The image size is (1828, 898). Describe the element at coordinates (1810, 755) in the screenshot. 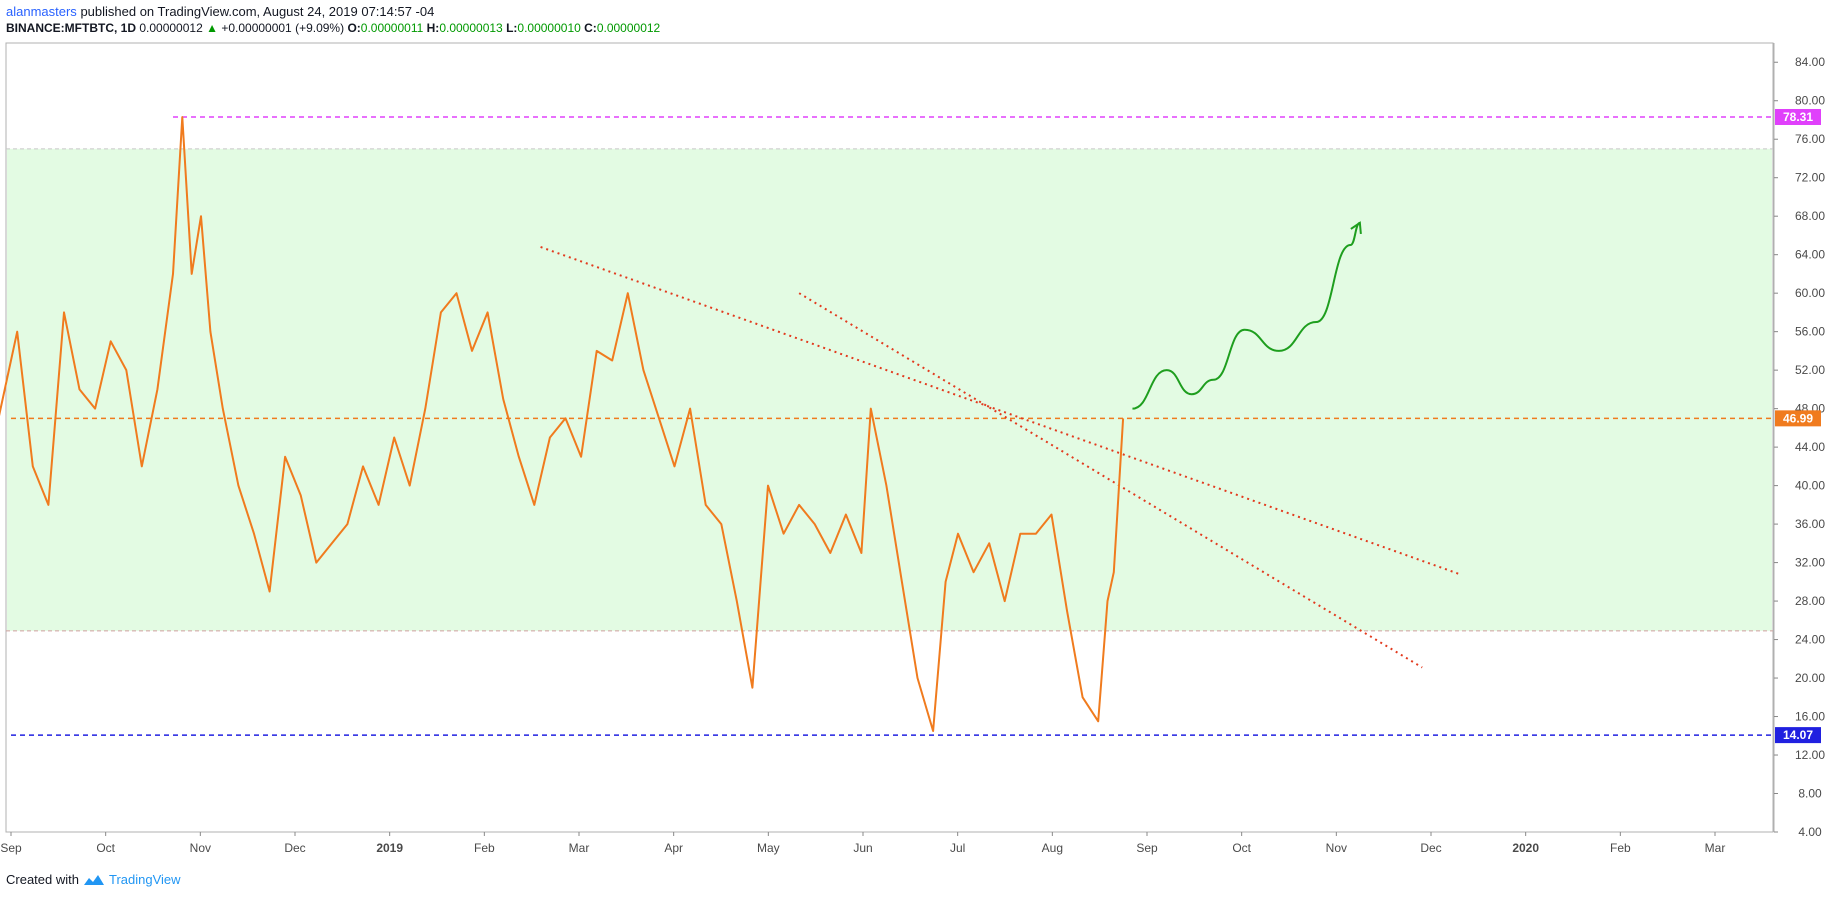

I see `y-tick-label: 12.00` at that location.